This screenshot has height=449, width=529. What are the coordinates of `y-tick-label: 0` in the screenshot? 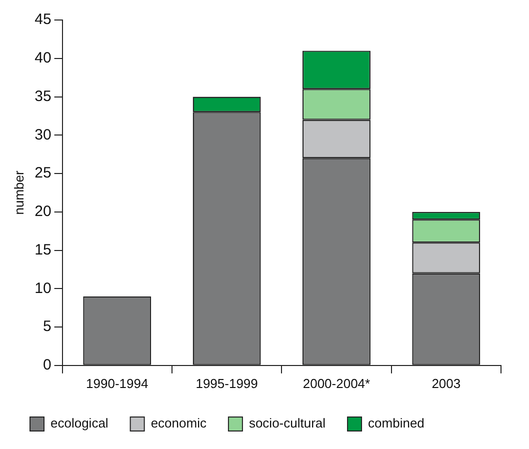 It's located at (47, 365).